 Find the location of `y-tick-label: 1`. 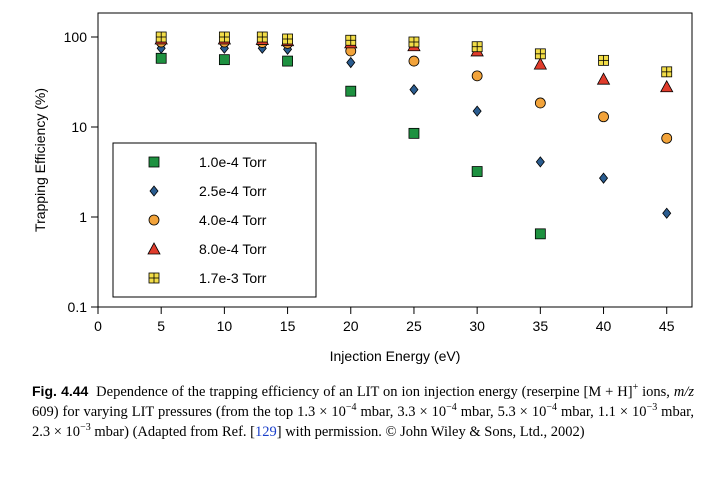

y-tick-label: 1 is located at coordinates (83, 217).